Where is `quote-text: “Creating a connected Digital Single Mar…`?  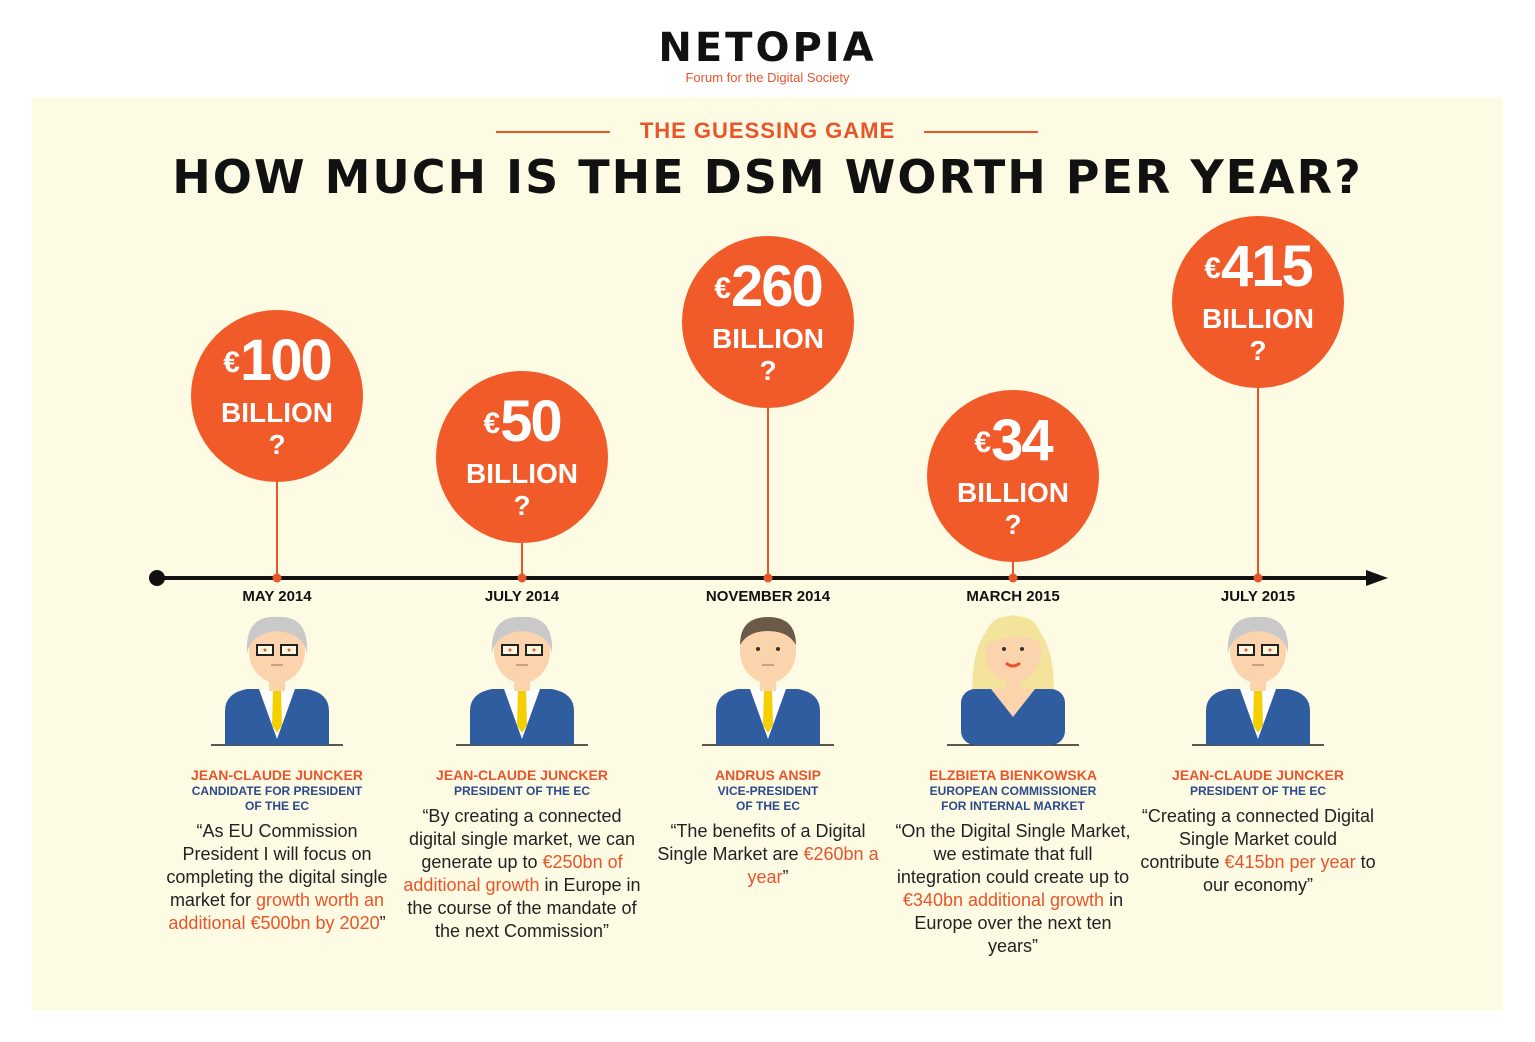
quote-text: “Creating a connected Digital Single Mar… is located at coordinates (1257, 839).